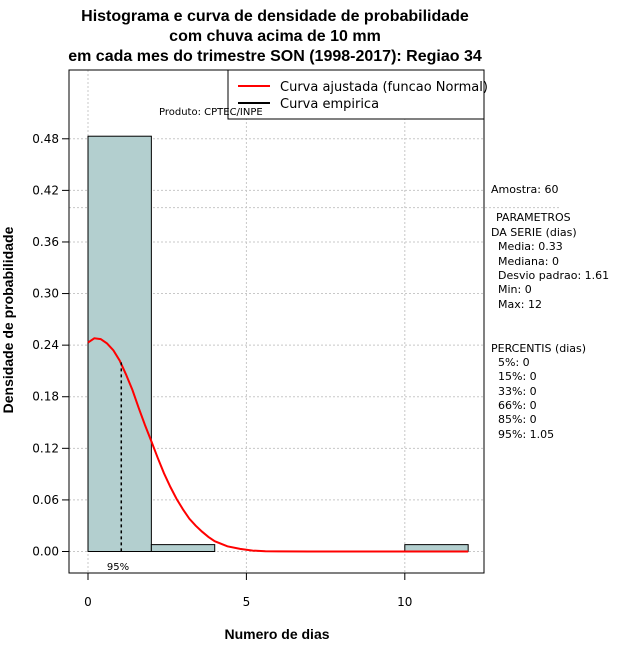  Describe the element at coordinates (517, 419) in the screenshot. I see `percentile-85: 85%: 0` at that location.